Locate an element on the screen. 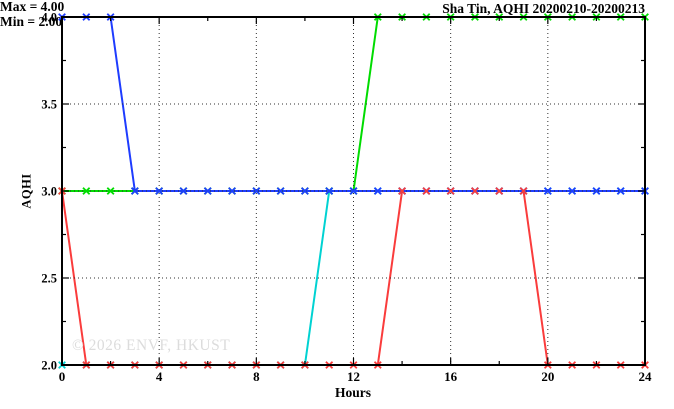  y-tick-label: 3.0 is located at coordinates (49, 192).